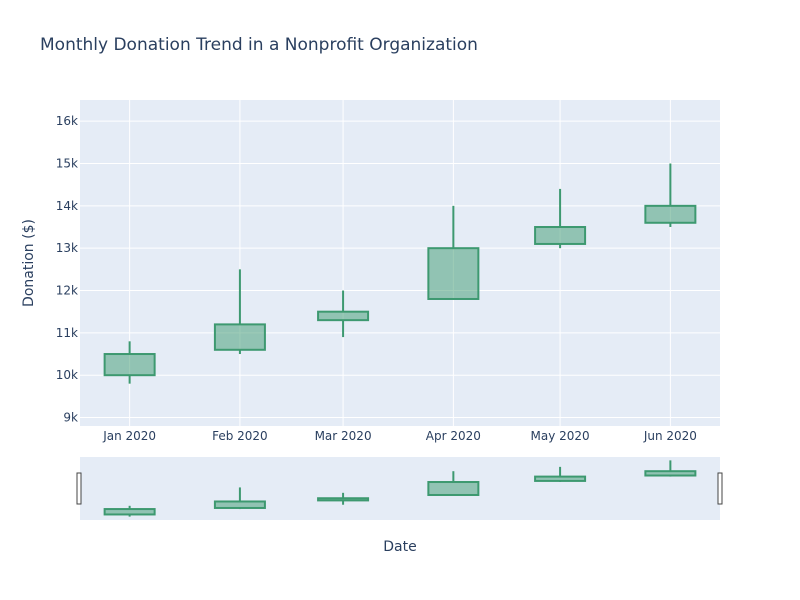 This screenshot has width=800, height=600. What do you see at coordinates (79, 488) in the screenshot?
I see `range-slider-left-handle` at bounding box center [79, 488].